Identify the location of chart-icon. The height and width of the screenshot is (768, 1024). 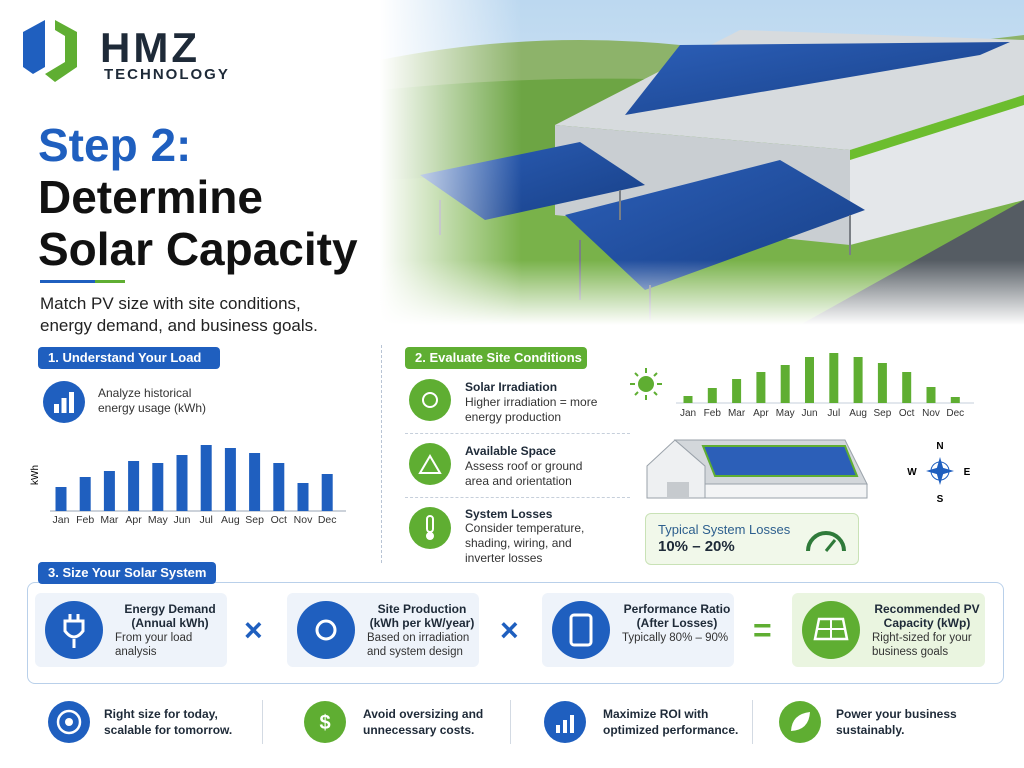
(64, 402).